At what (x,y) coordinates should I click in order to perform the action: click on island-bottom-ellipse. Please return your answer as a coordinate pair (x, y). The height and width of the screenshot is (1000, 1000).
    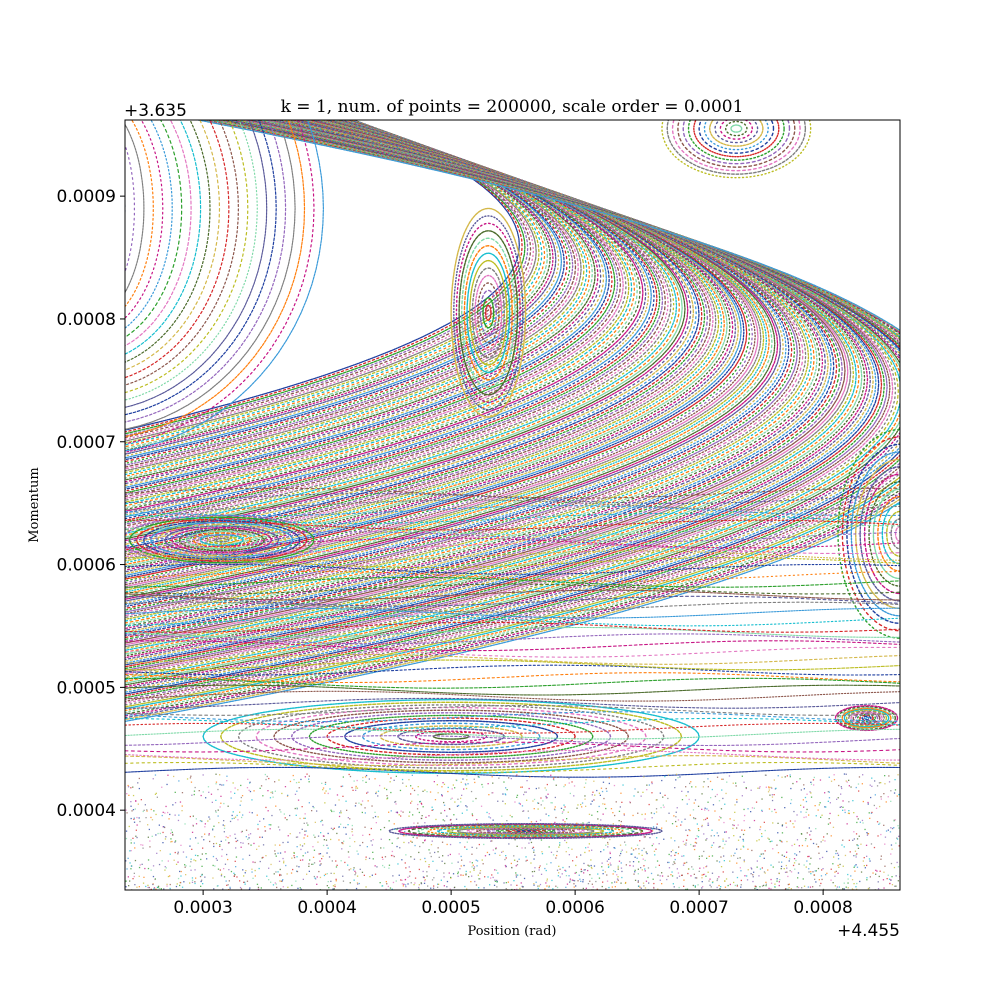
    Looking at the image, I should click on (525, 831).